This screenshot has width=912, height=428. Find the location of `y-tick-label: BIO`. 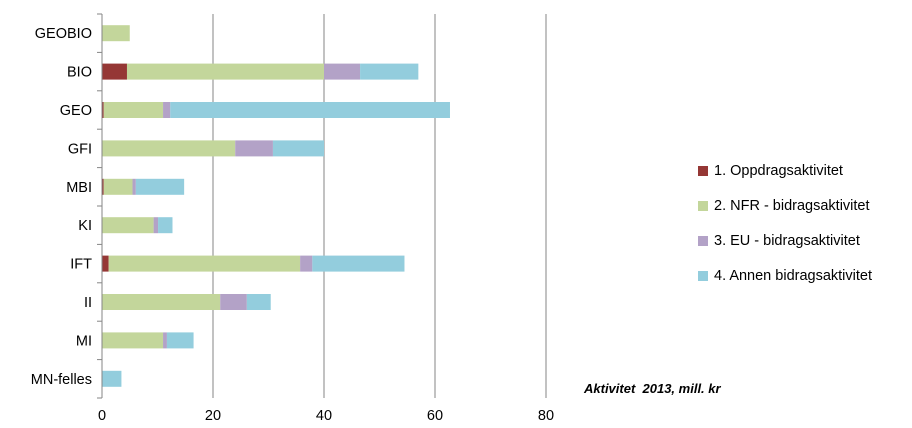

y-tick-label: BIO is located at coordinates (79, 73).